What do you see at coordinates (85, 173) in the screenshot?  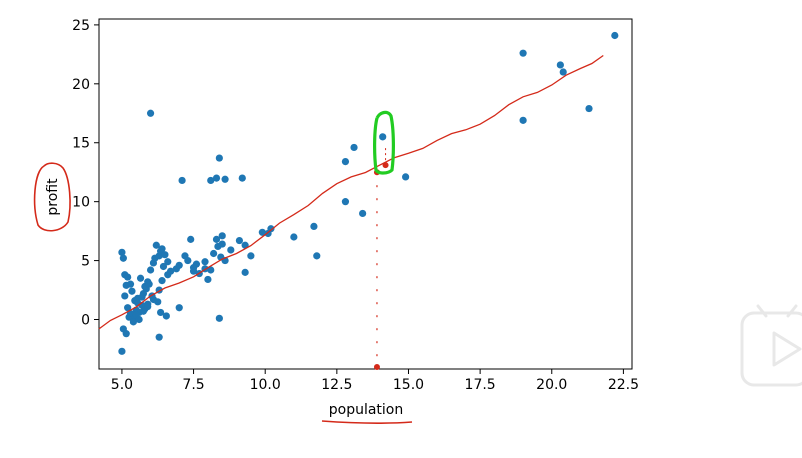 I see `y-axis: 0 5 10 15 20 25` at bounding box center [85, 173].